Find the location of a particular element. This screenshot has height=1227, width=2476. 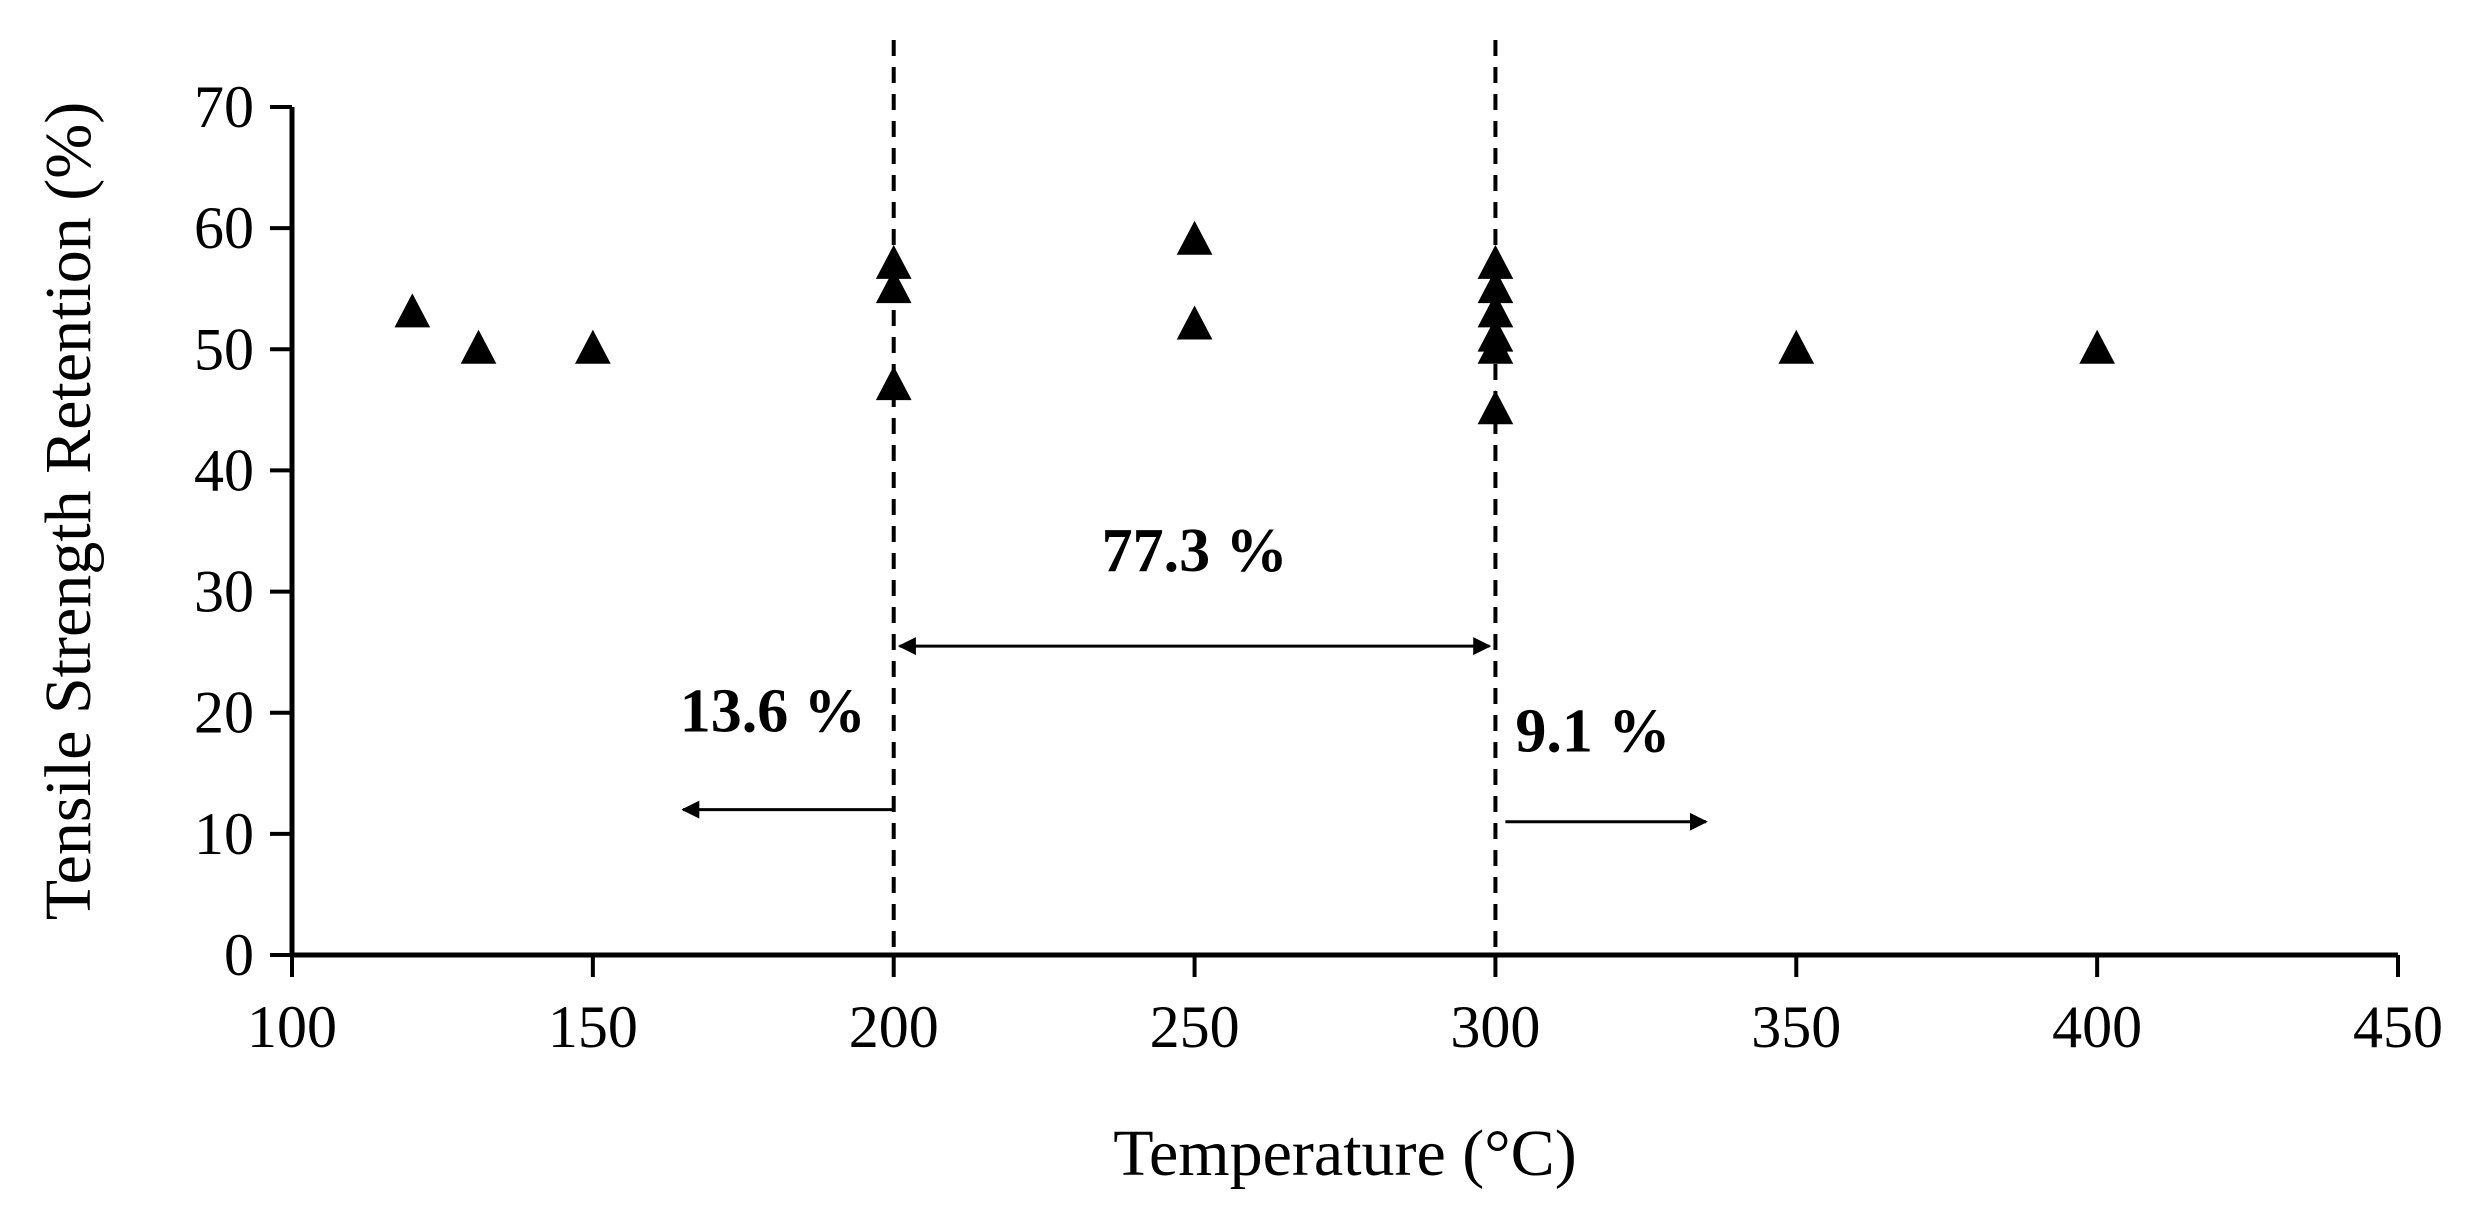

data-points is located at coordinates (1254, 322).